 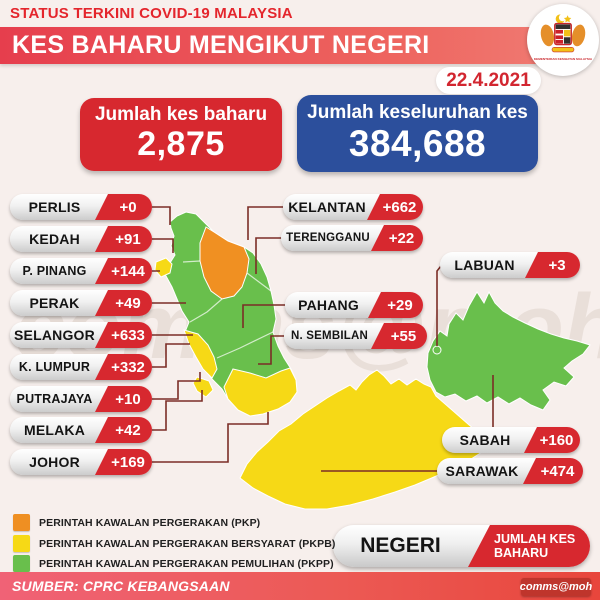 What do you see at coordinates (553, 471) in the screenshot?
I see `state-new-cases-badge: +474` at bounding box center [553, 471].